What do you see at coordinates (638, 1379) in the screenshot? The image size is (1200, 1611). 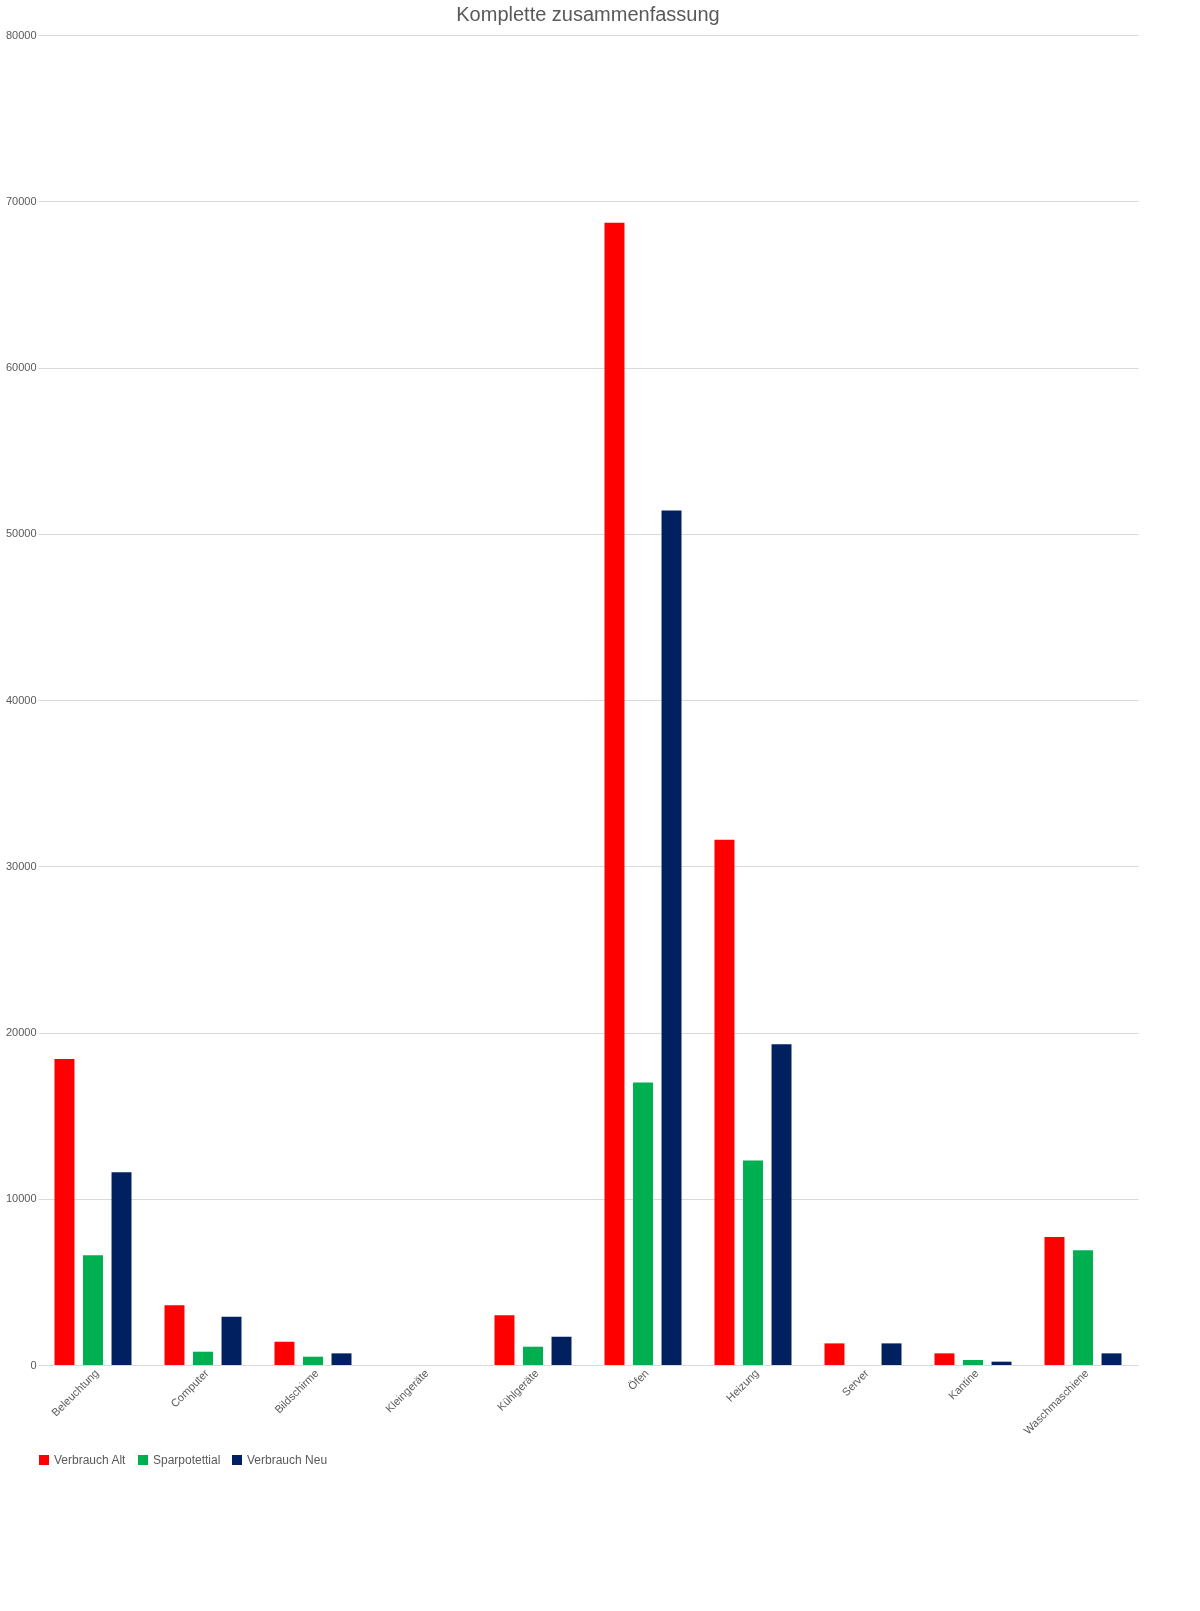 I see `x-tick-label: Öfen` at bounding box center [638, 1379].